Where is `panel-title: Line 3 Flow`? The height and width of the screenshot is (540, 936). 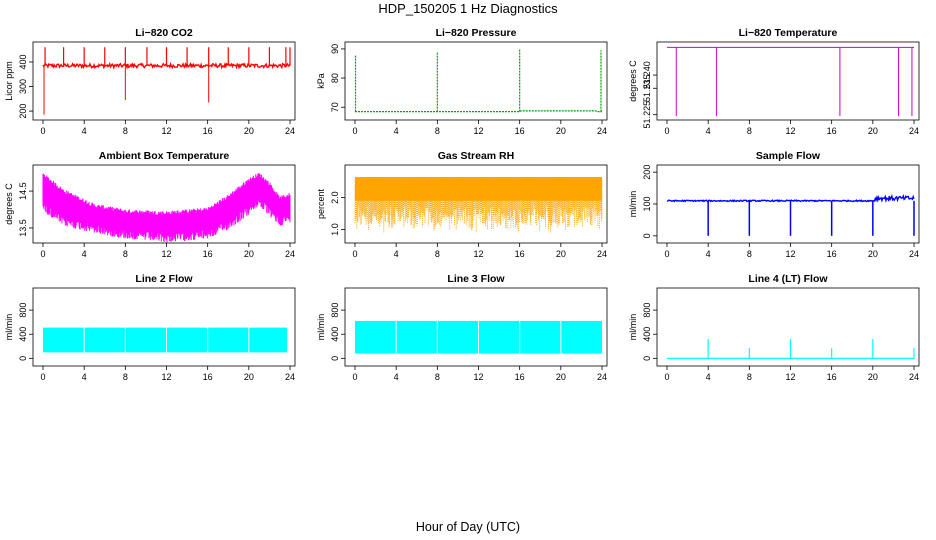
panel-title: Line 3 Flow is located at coordinates (476, 279).